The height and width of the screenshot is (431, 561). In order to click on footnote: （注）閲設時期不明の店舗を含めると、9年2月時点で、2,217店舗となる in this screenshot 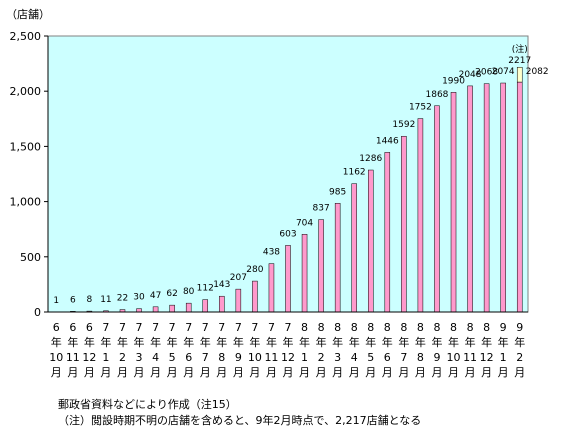, I will do `click(240, 420)`.